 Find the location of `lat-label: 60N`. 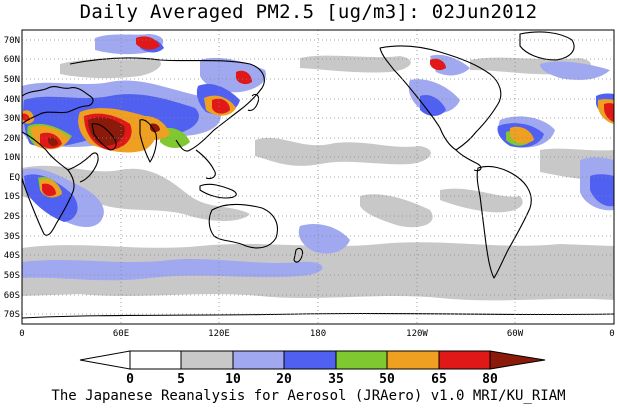

lat-label: 60N is located at coordinates (12, 60).